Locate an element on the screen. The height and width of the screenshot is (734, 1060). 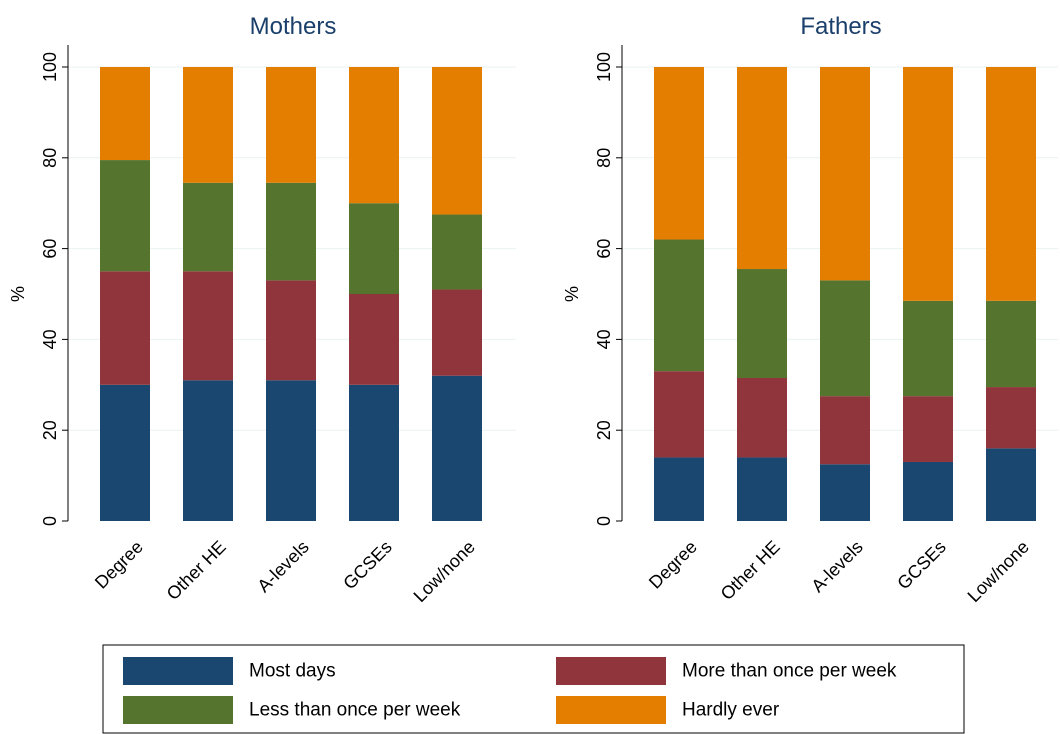
panel-title: Mothers is located at coordinates (293, 26).